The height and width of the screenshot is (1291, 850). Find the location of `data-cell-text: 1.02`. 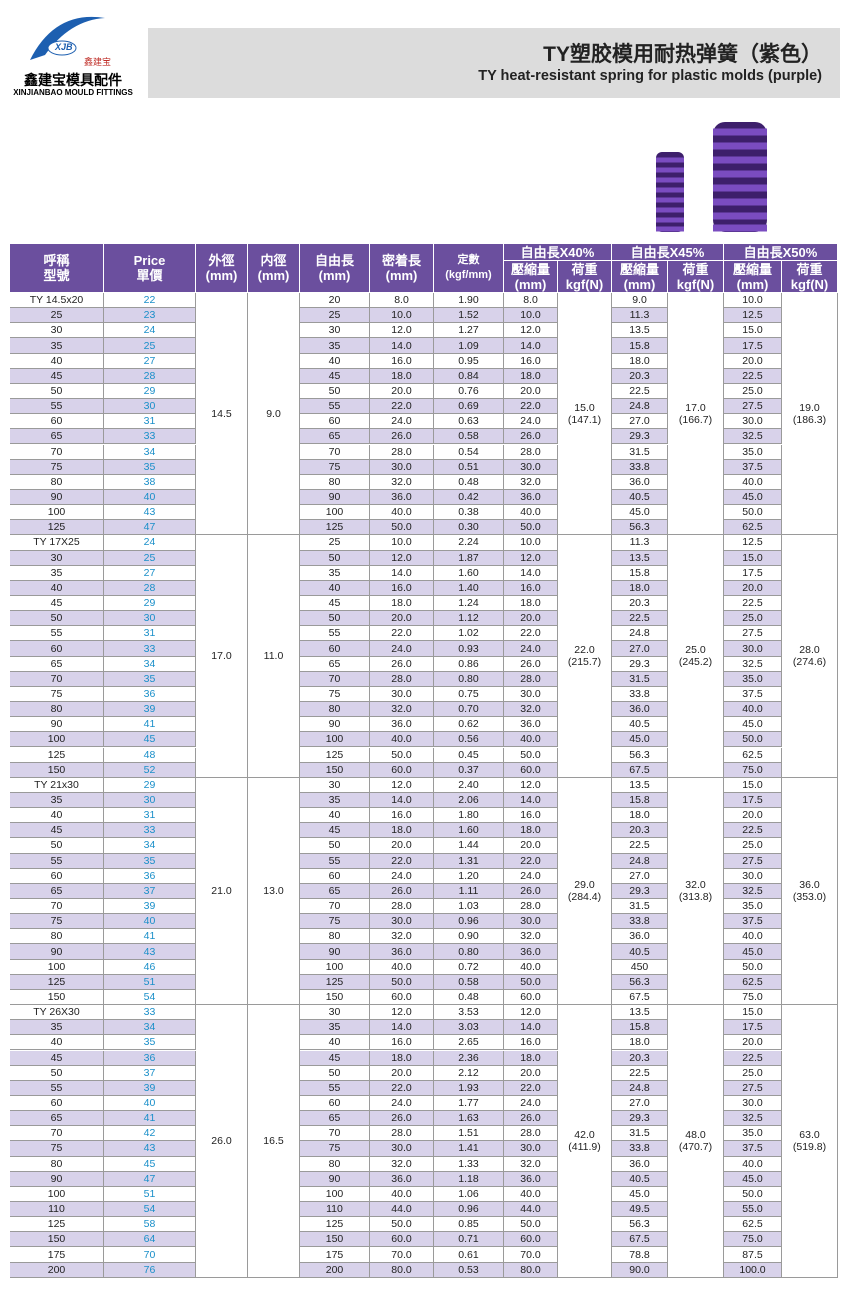

data-cell-text: 1.02 is located at coordinates (468, 633).